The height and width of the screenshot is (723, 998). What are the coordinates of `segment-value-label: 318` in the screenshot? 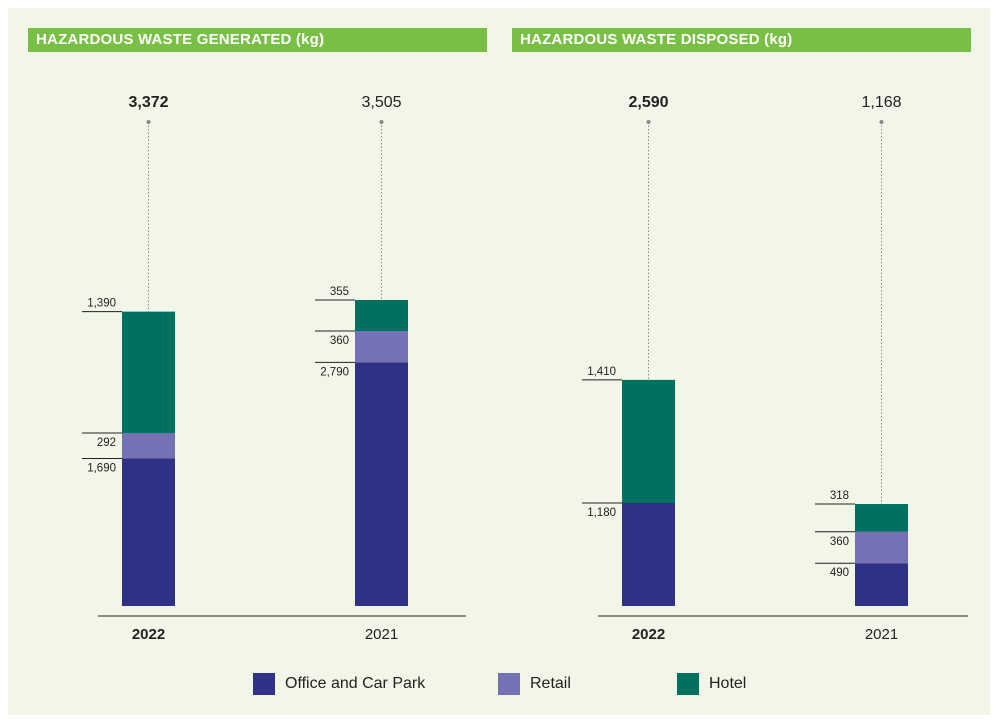 It's located at (839, 496).